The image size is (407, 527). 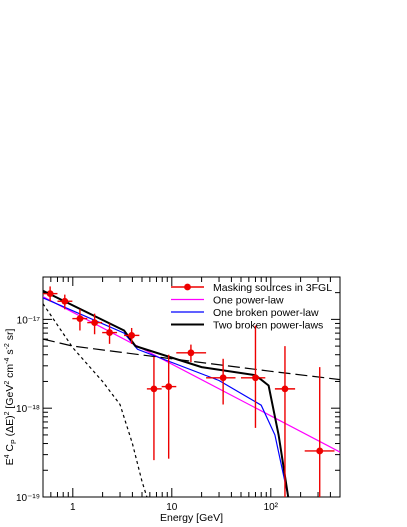 I want to click on legend-label: Two broken power-laws, so click(x=268, y=325).